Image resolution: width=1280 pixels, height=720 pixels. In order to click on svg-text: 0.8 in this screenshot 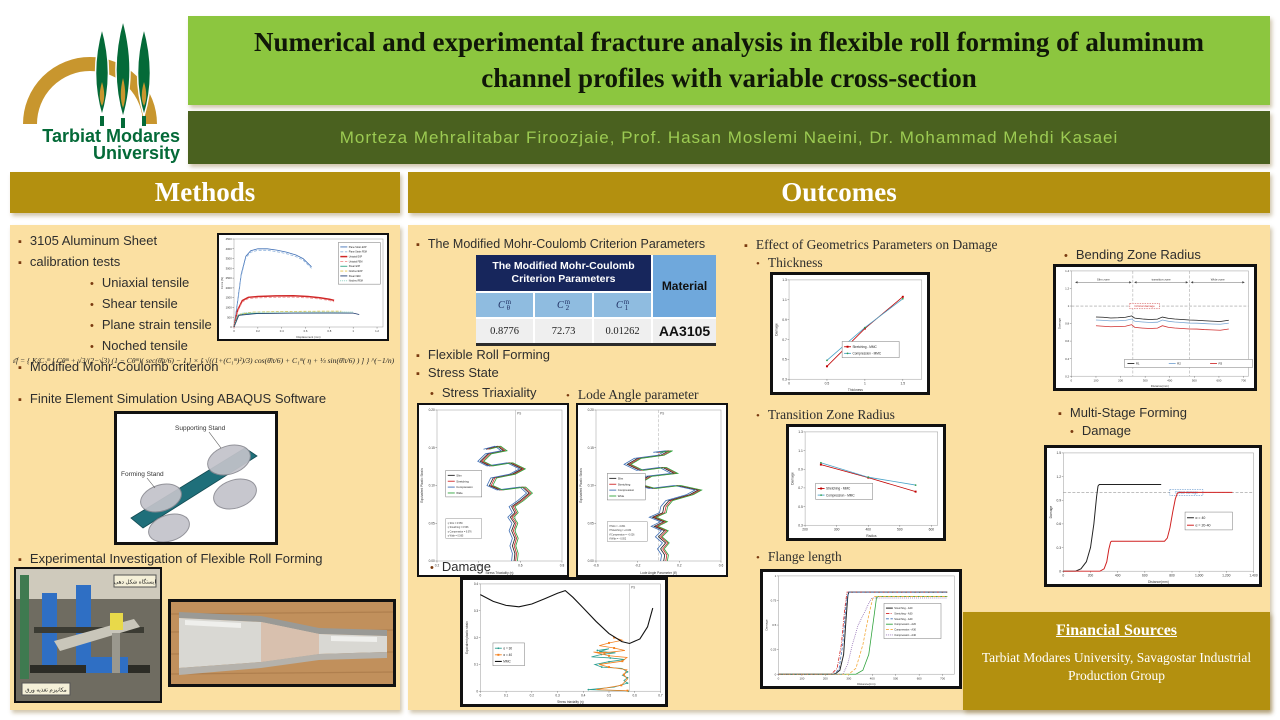, I will do `click(329, 331)`.